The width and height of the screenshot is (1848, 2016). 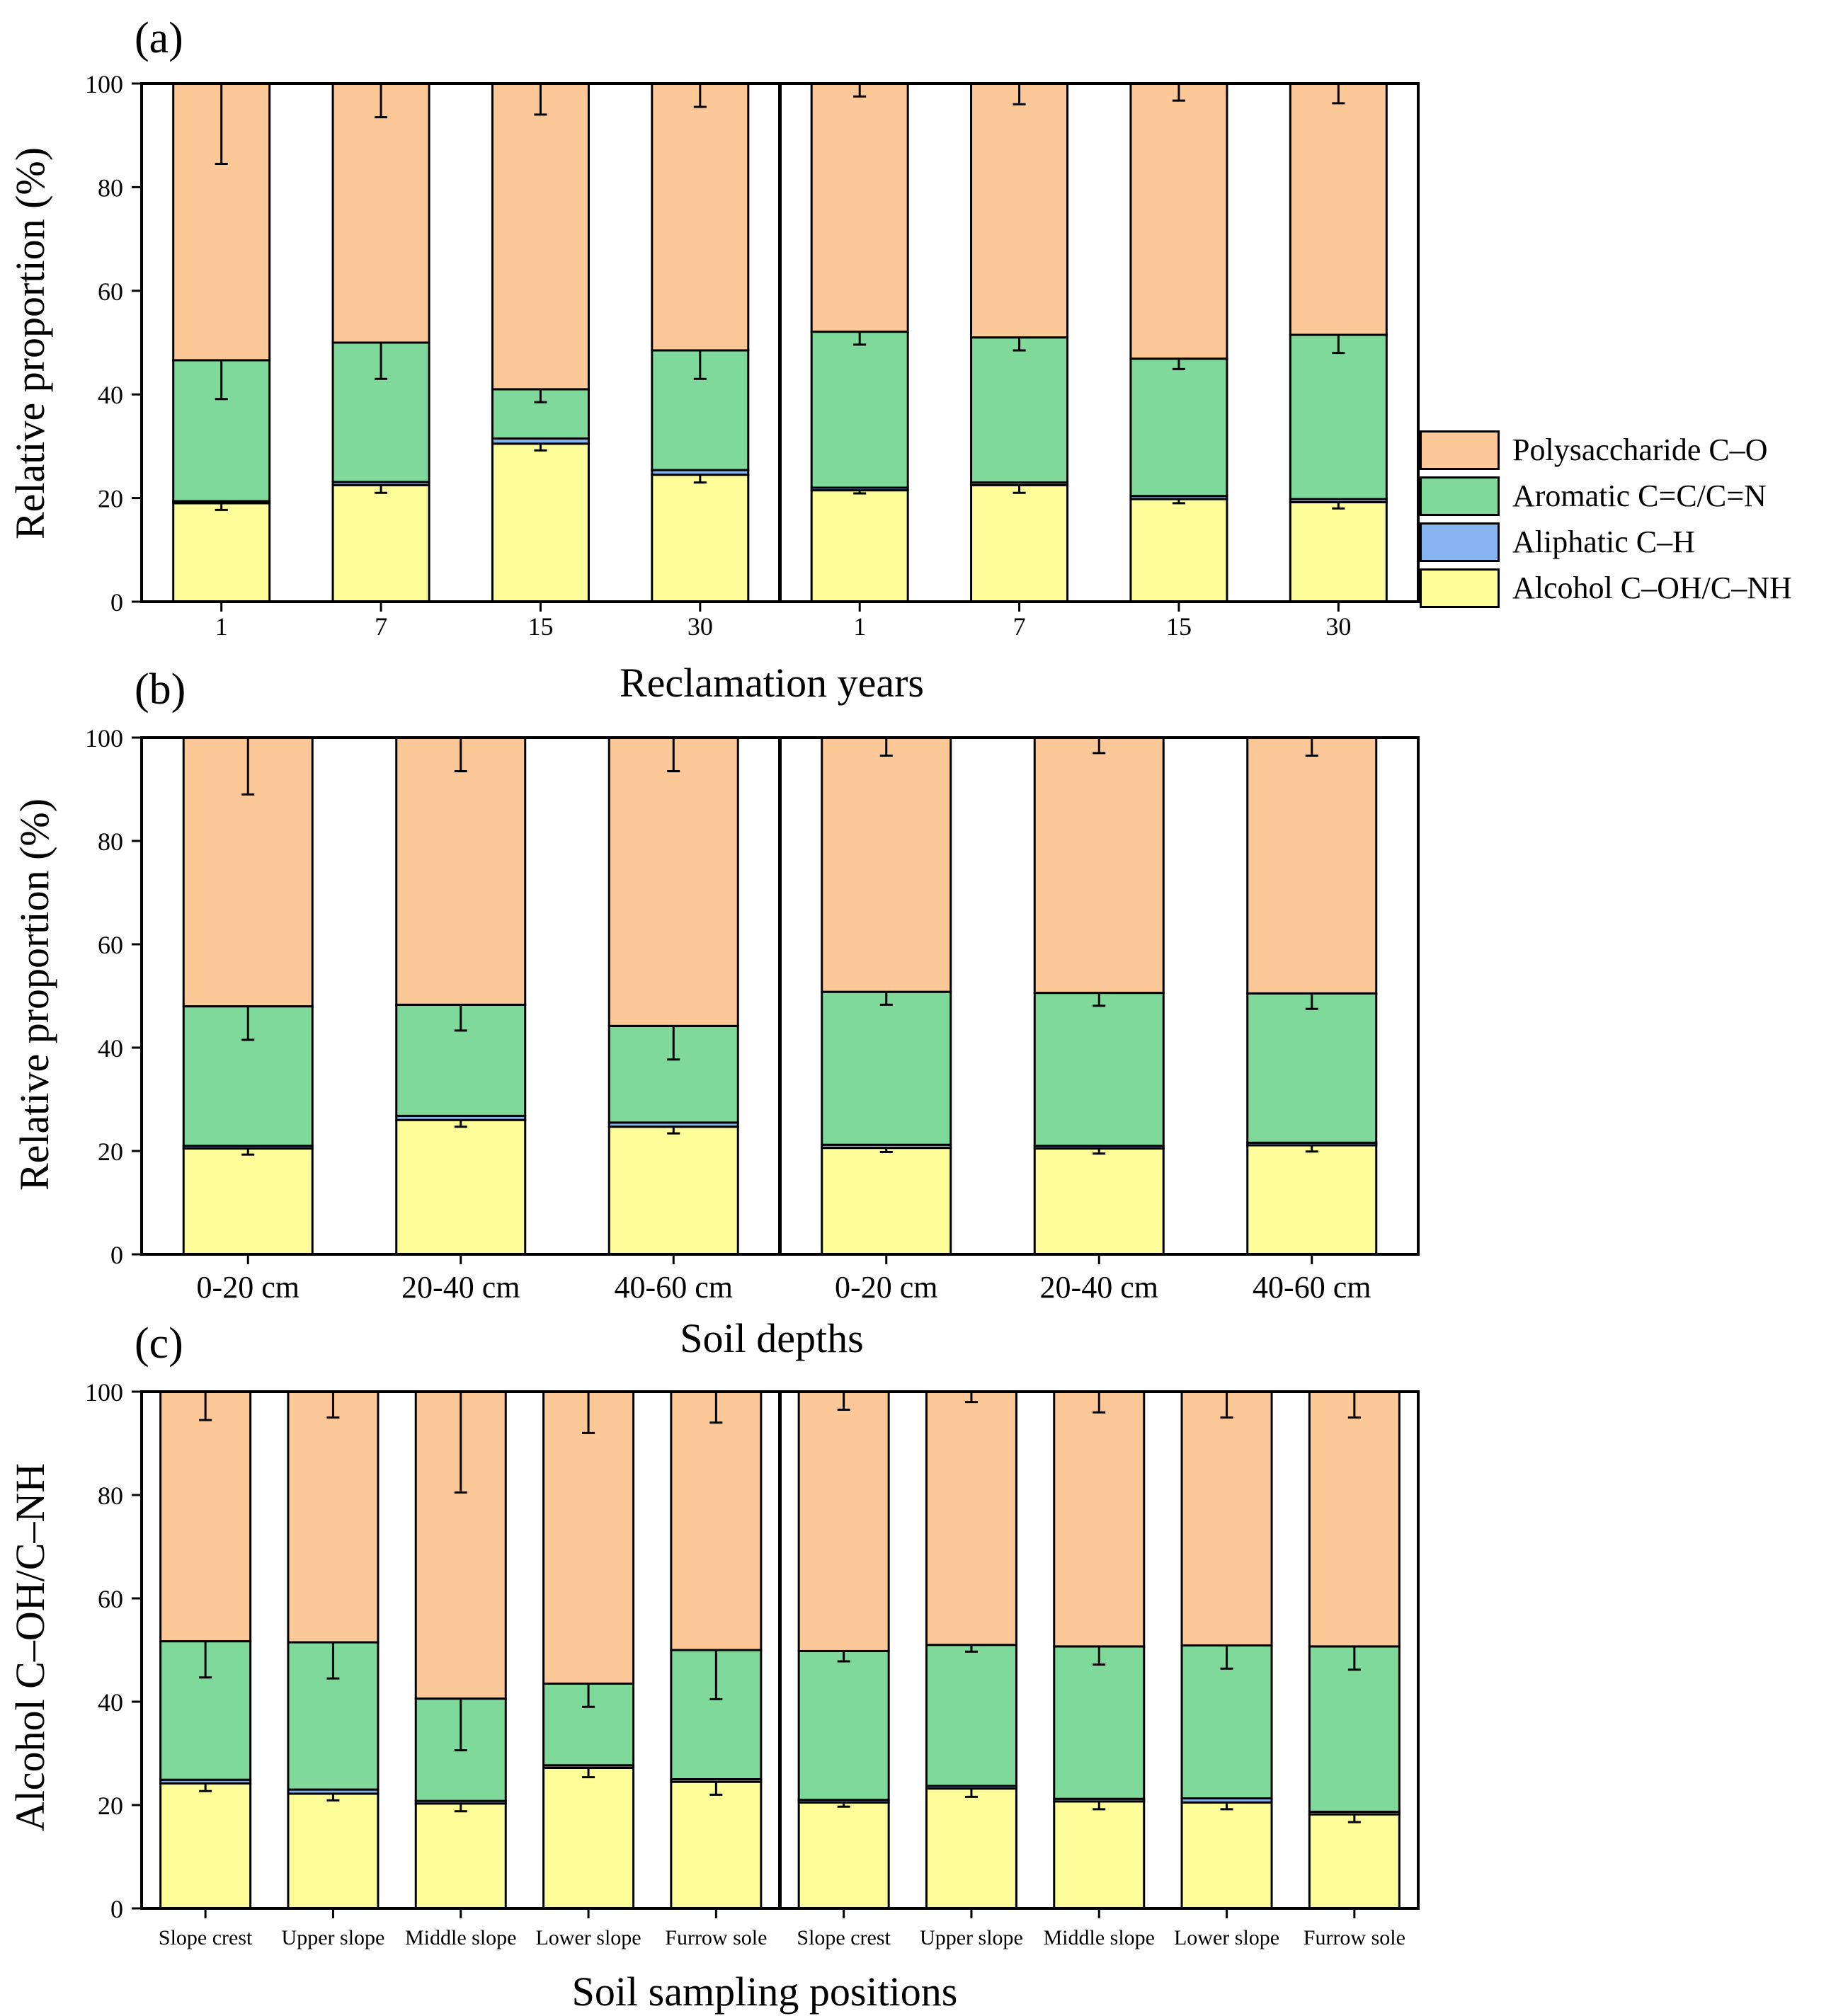 I want to click on legend-item-polysaccharide: Polysaccharide C–O, so click(x=1629, y=450).